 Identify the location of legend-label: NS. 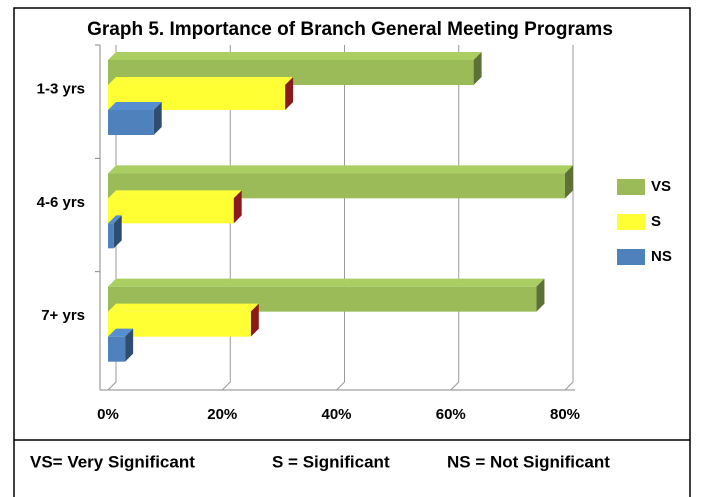
(661, 256).